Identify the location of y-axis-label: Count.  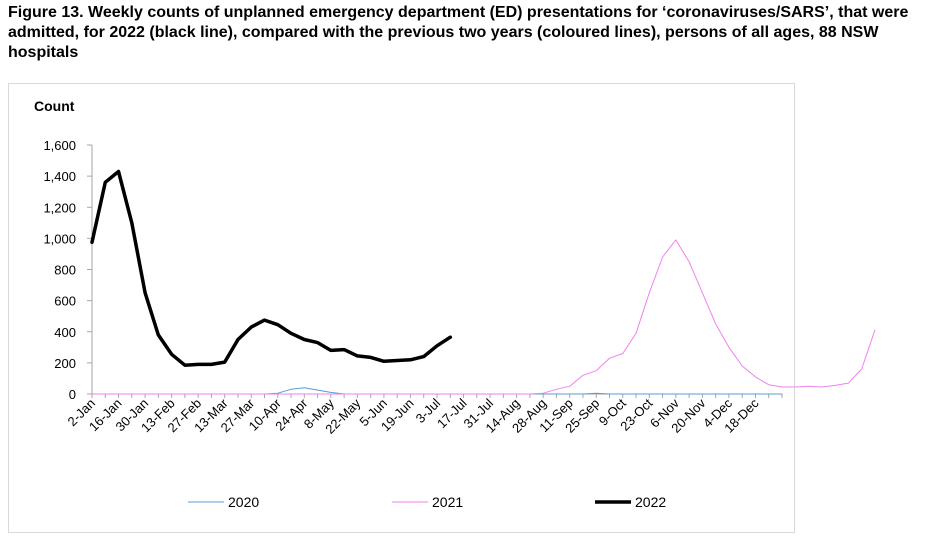
(54, 106).